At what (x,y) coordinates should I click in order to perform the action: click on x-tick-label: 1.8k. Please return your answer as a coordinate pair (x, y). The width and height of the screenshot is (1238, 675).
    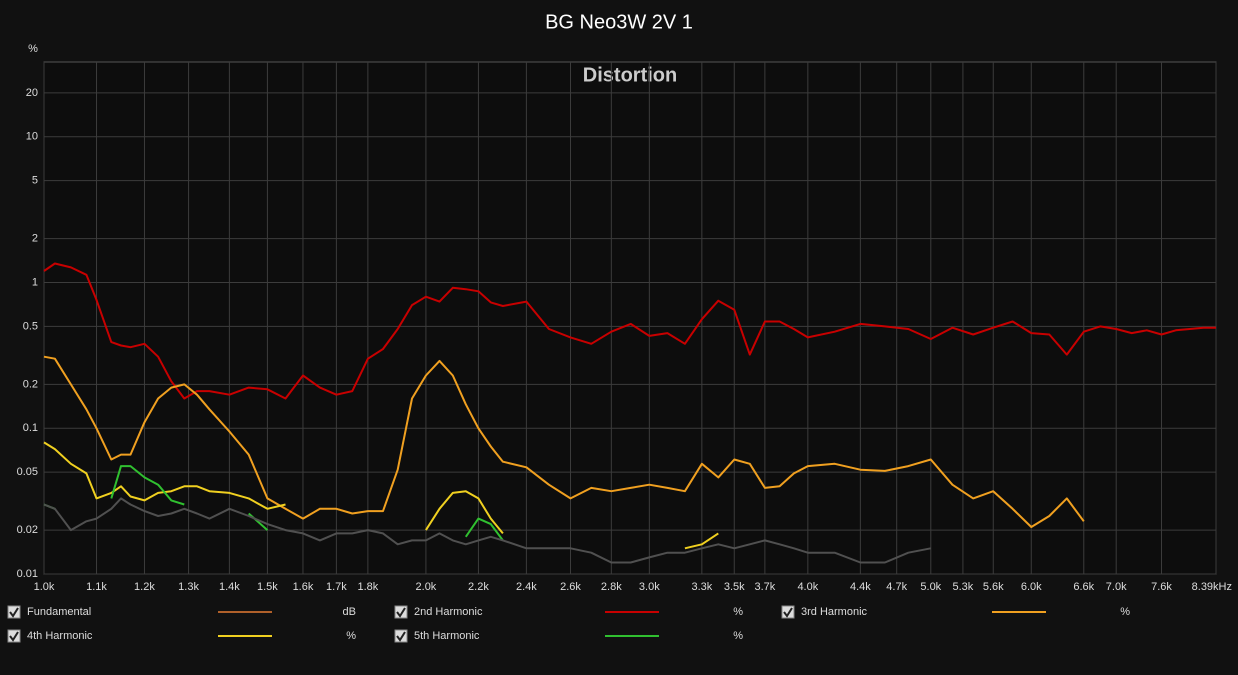
    Looking at the image, I should click on (367, 587).